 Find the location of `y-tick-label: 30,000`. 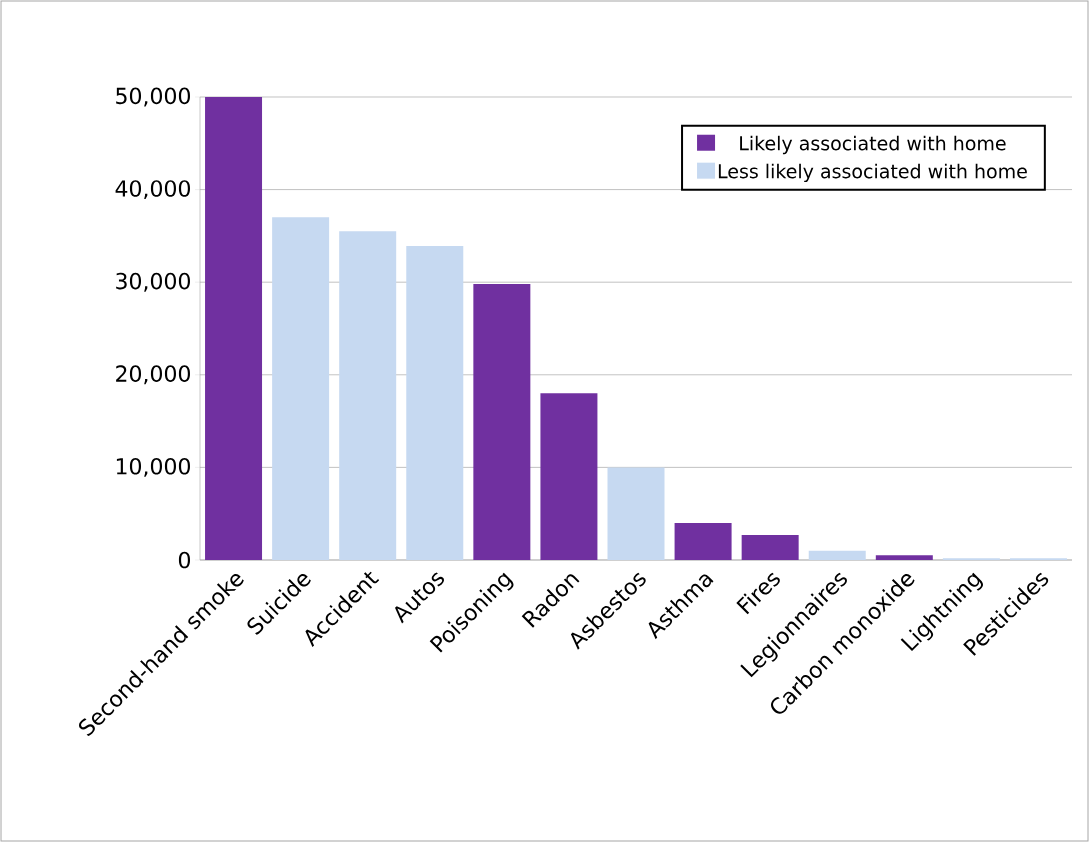

y-tick-label: 30,000 is located at coordinates (153, 282).